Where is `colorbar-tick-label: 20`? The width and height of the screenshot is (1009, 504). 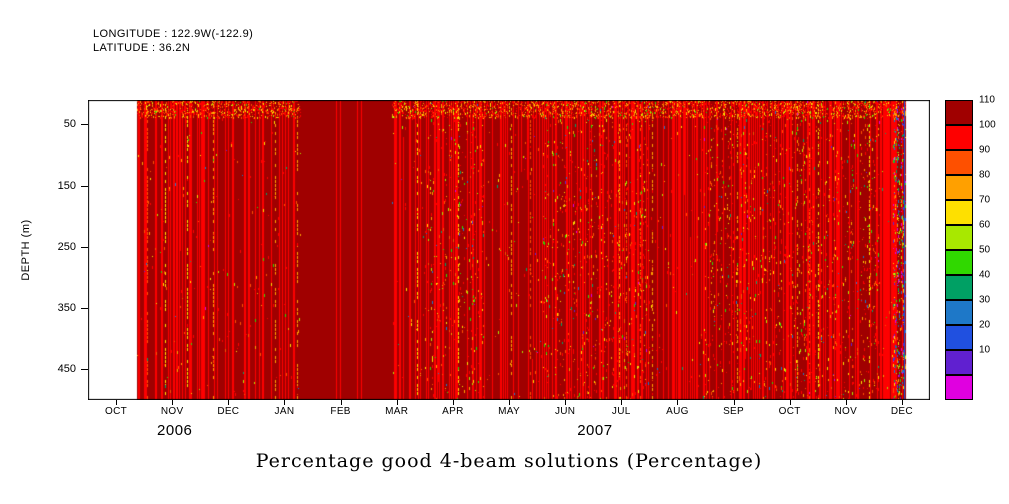 colorbar-tick-label: 20 is located at coordinates (985, 325).